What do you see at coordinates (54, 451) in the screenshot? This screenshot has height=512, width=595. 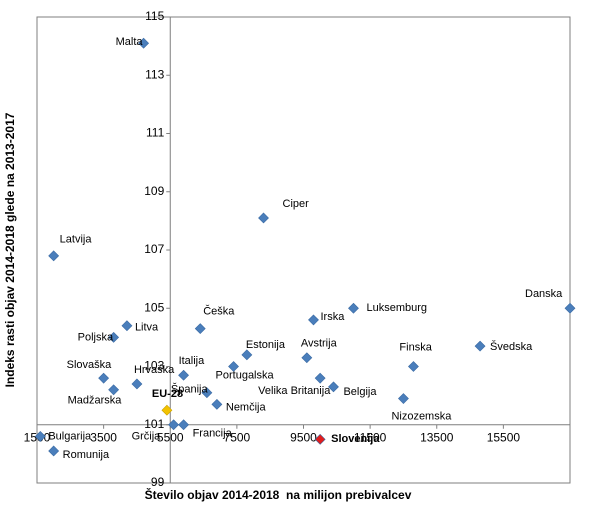 I see `point-romunija` at bounding box center [54, 451].